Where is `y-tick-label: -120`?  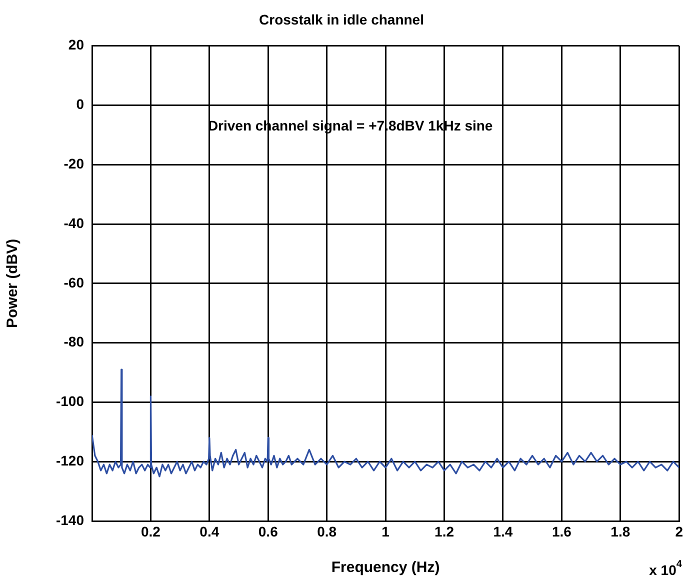 y-tick-label: -120 is located at coordinates (70, 460).